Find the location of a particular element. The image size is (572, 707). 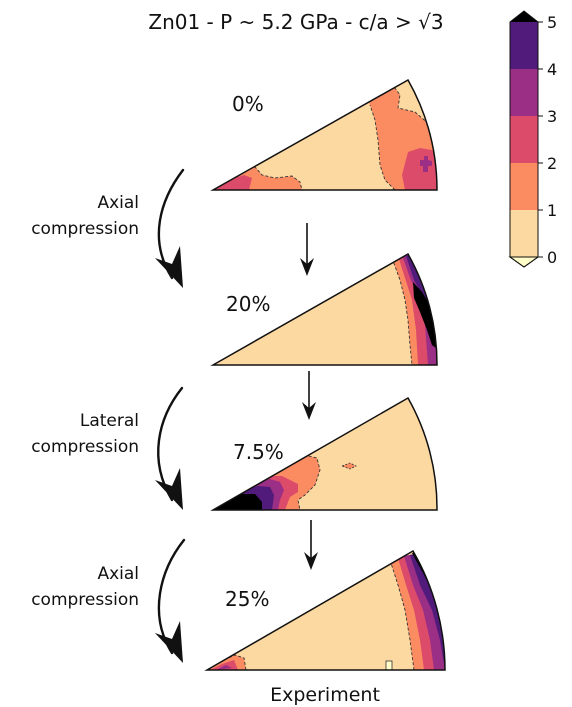

figure-title: Zn01 - P ~ 5.2 GPa - c/a > √3 is located at coordinates (295, 22).